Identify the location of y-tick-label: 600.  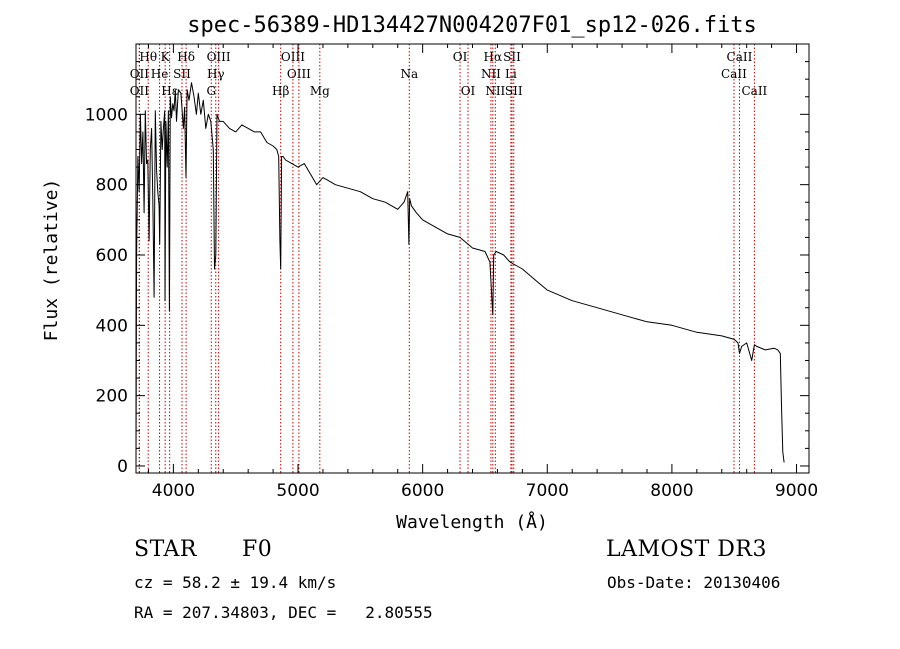
(112, 256).